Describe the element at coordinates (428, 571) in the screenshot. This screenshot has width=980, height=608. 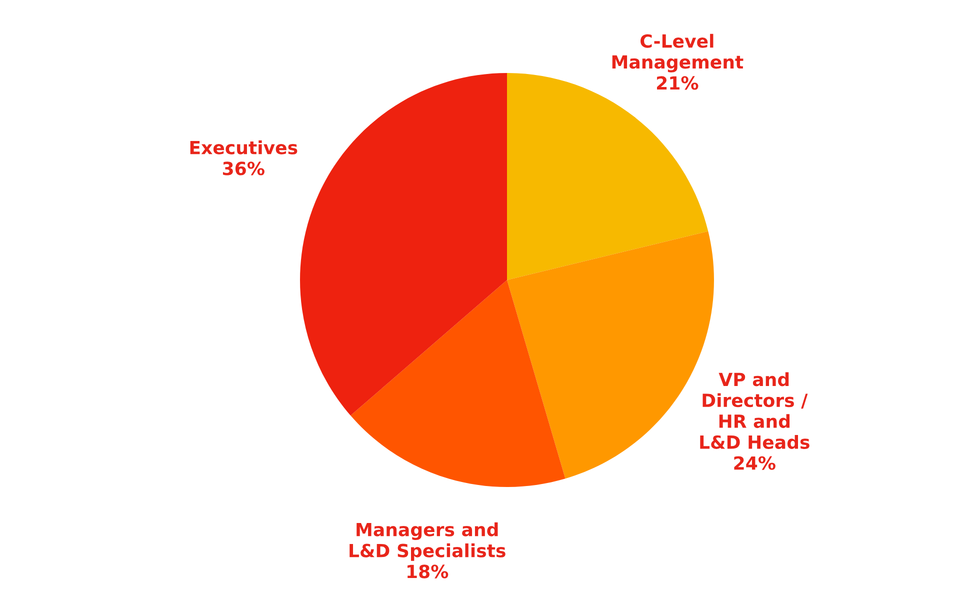
I see `data-label: 18%` at that location.